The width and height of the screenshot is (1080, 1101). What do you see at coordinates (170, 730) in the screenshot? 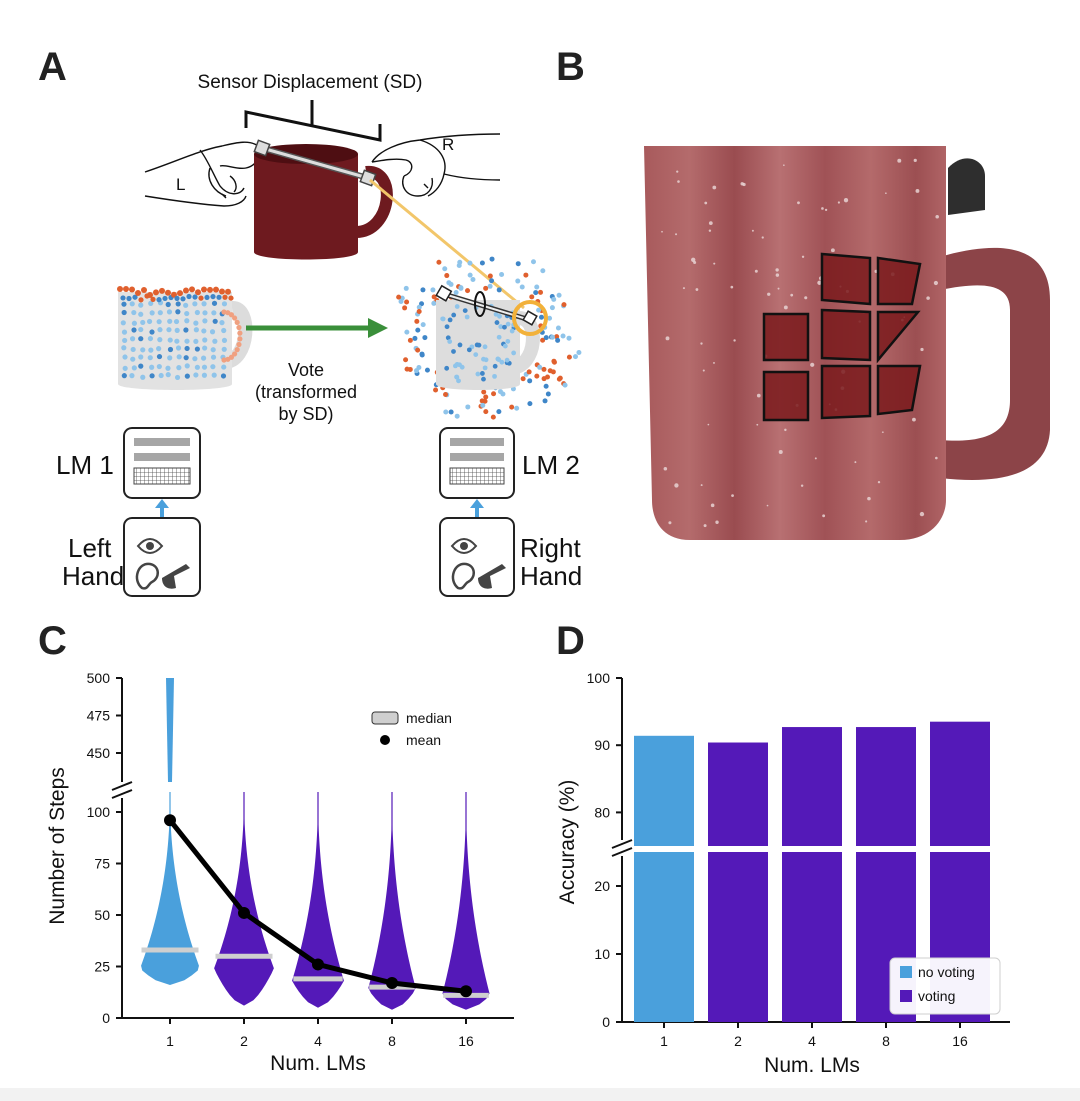
I see `violin-1-upper-tail` at bounding box center [170, 730].